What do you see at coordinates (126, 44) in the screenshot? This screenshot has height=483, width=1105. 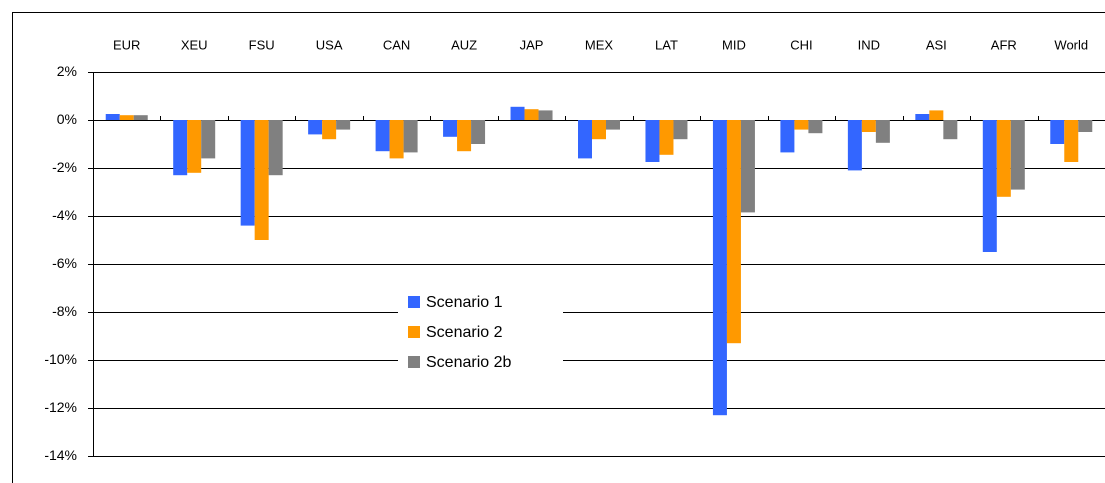 I see `x-tick-label: EUR` at bounding box center [126, 44].